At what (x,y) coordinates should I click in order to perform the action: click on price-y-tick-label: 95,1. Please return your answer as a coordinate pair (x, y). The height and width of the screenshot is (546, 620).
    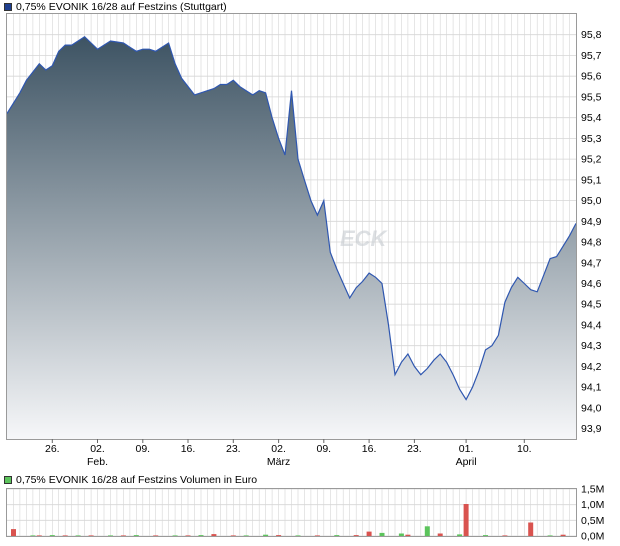
    Looking at the image, I should click on (591, 180).